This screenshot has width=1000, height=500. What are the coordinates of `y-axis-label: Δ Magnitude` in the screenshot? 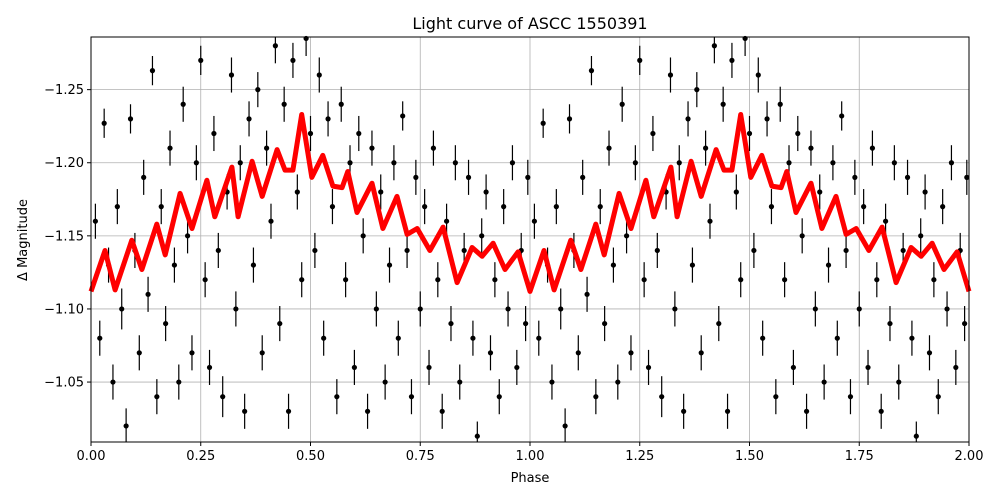 It's located at (23, 240).